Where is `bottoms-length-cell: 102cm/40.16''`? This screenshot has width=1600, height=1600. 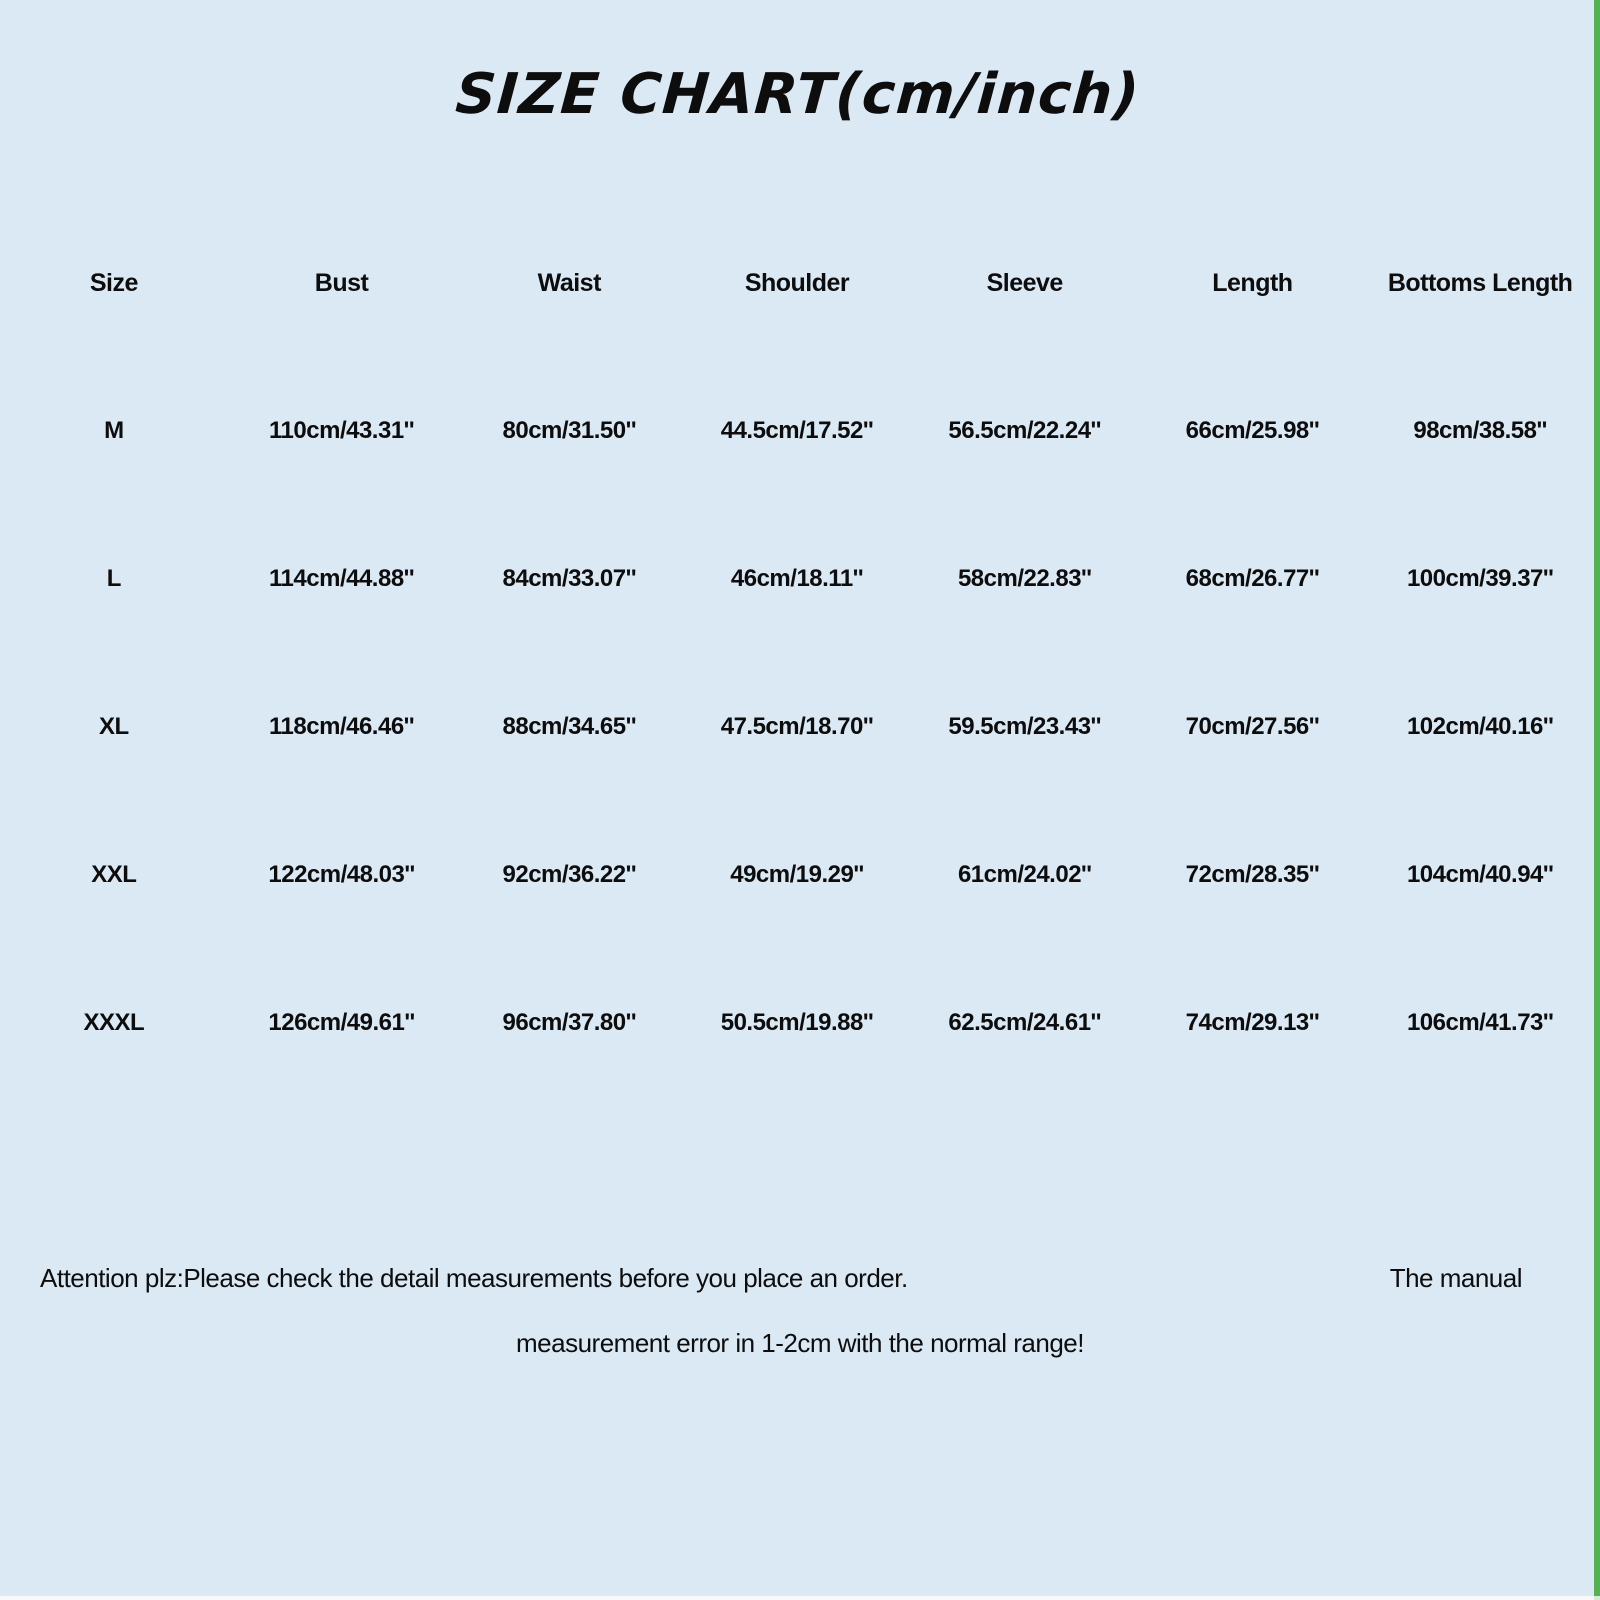 bottoms-length-cell: 102cm/40.16'' is located at coordinates (1480, 726).